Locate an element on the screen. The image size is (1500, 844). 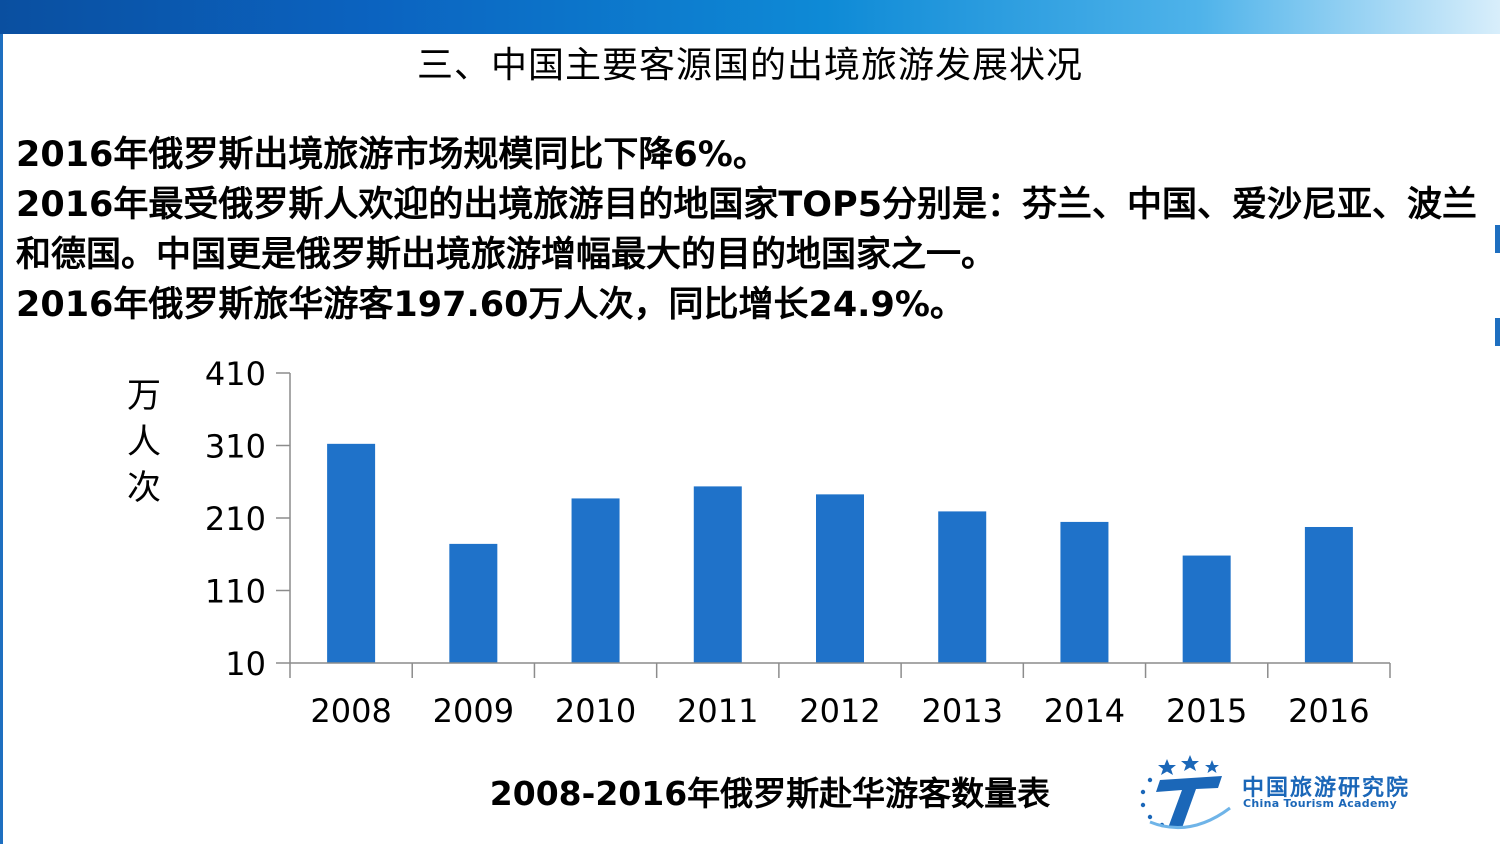
x-tick-label: 2015 is located at coordinates (1206, 711).